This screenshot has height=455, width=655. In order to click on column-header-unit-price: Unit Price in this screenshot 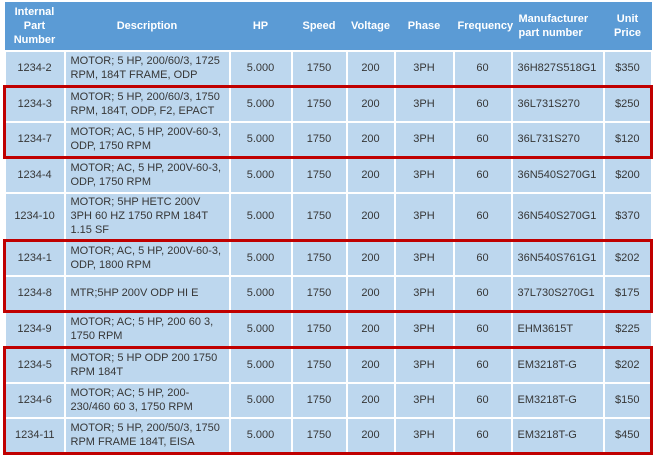, I will do `click(627, 27)`.